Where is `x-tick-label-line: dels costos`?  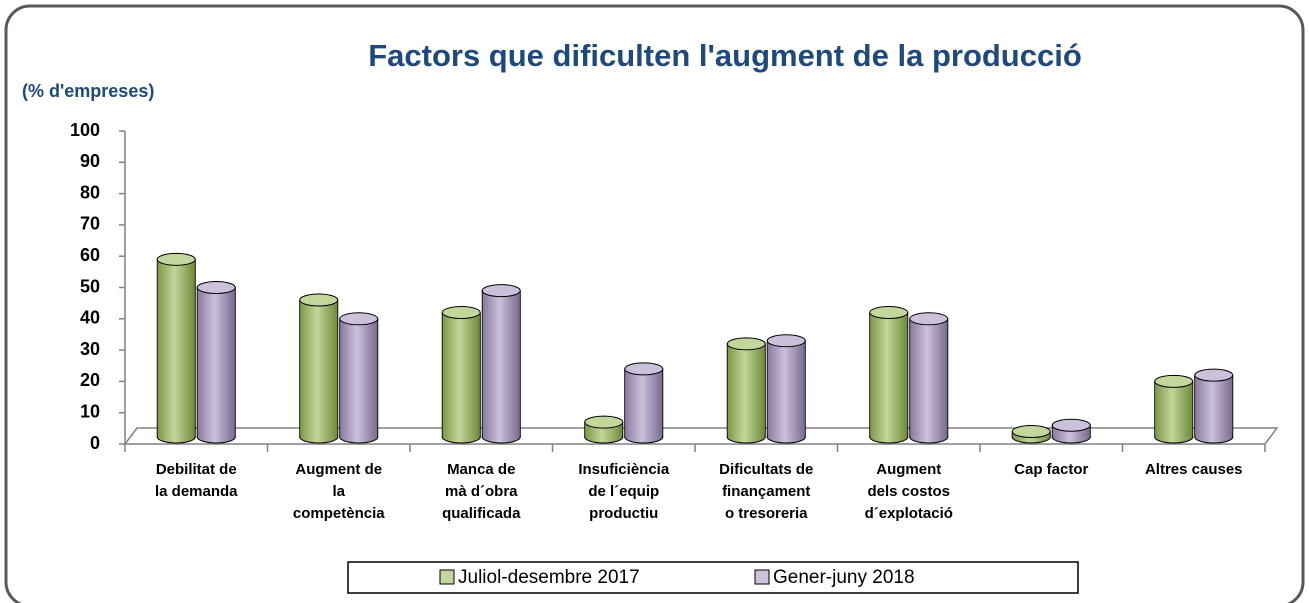 x-tick-label-line: dels costos is located at coordinates (908, 491).